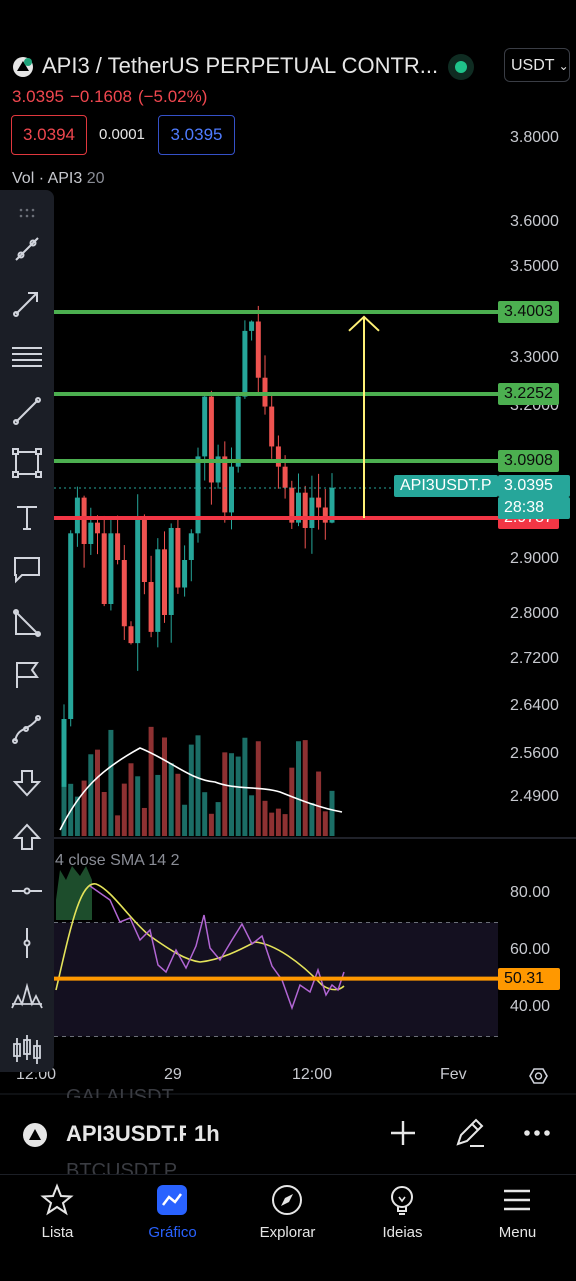  I want to click on rsi-axis-label: 40.00, so click(530, 1006).